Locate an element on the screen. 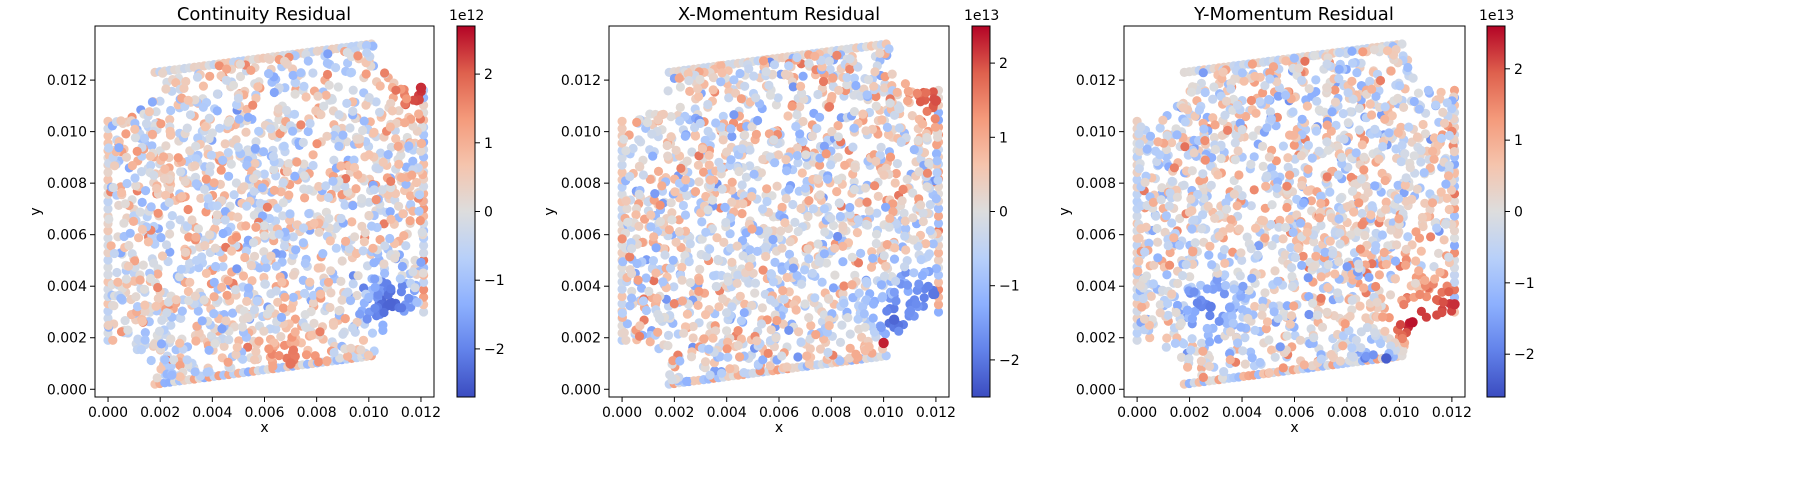 Image resolution: width=1800 pixels, height=500 pixels. x-tick-label: 0.004 is located at coordinates (727, 413).